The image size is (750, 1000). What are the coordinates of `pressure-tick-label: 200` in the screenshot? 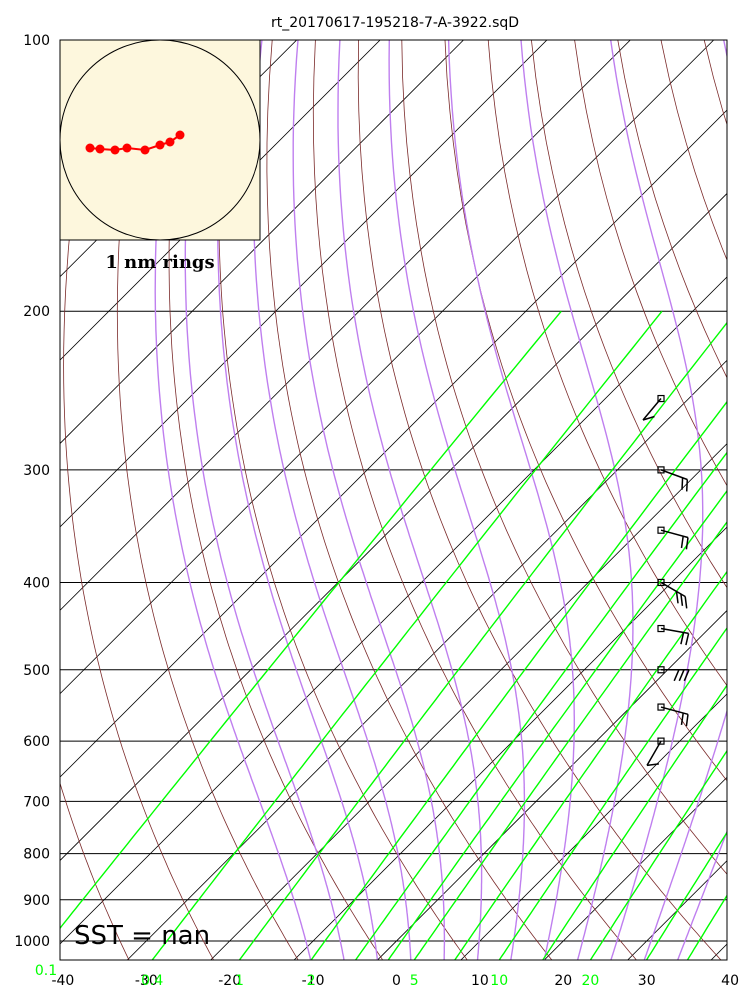 It's located at (36, 312).